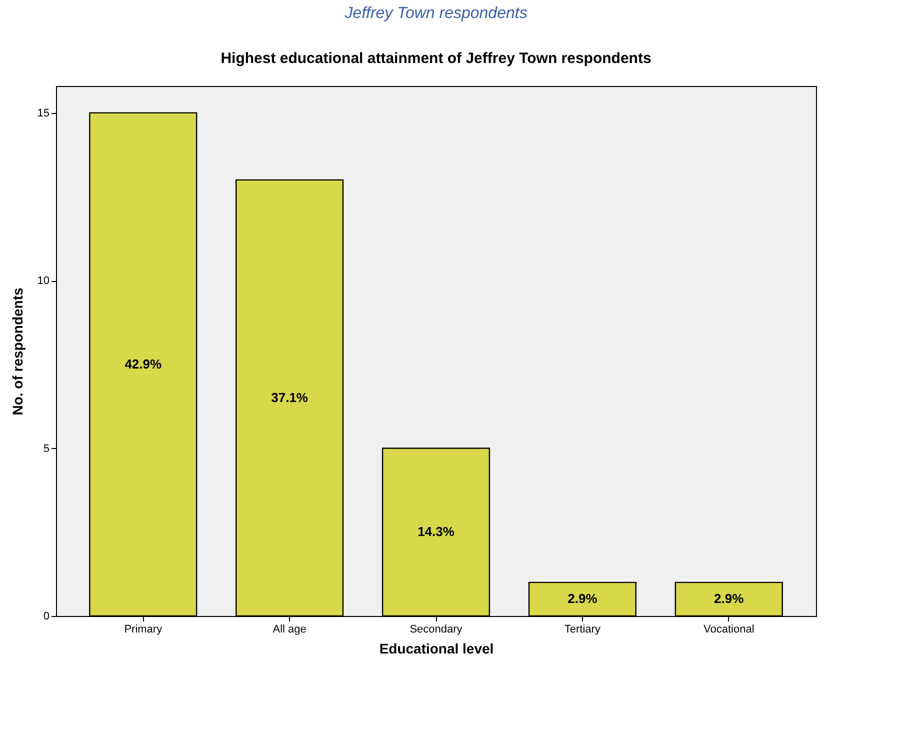  I want to click on x-tick-label: Primary, so click(143, 630).